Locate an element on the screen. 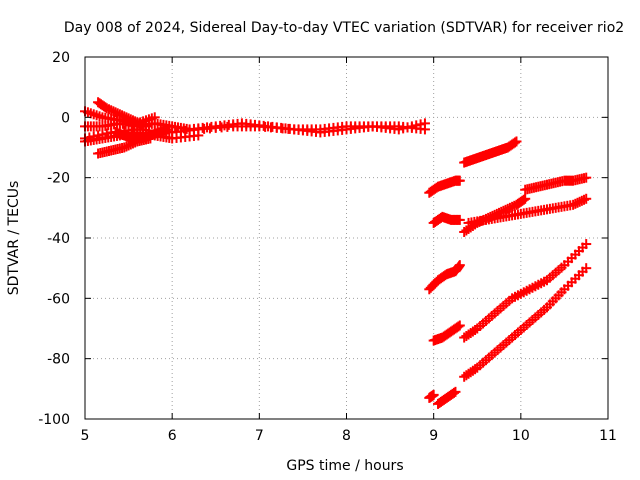  x-tick-label: 8 is located at coordinates (346, 436).